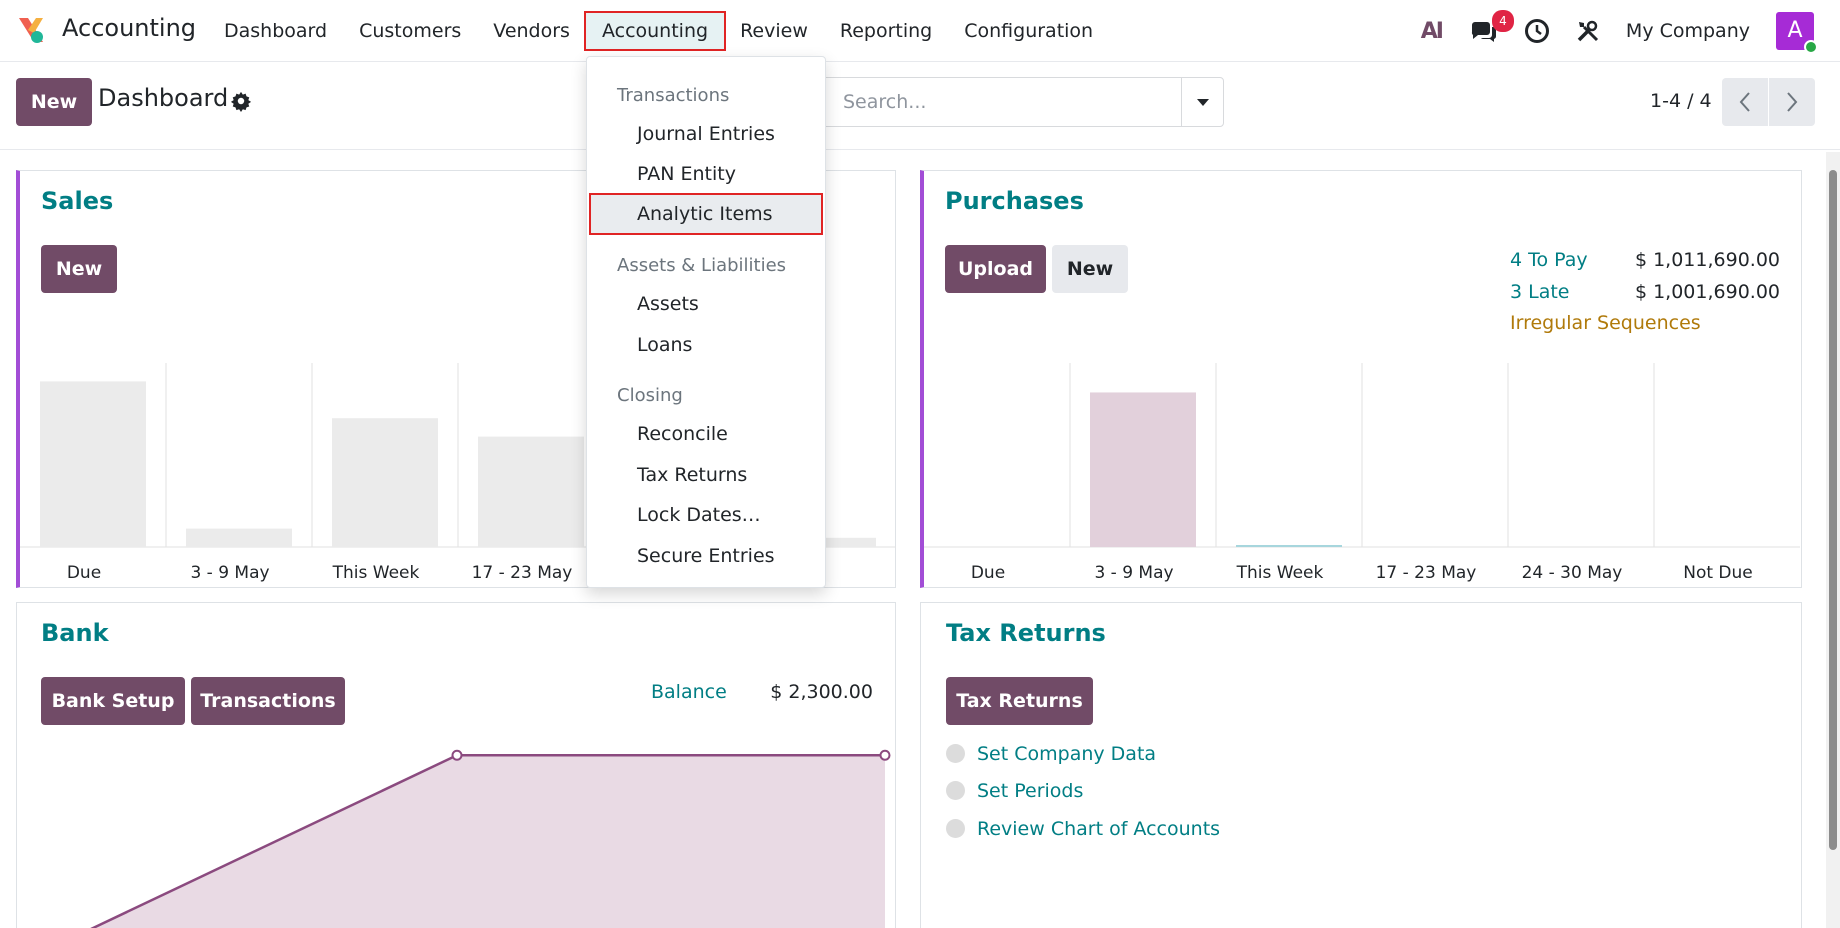  What do you see at coordinates (1572, 573) in the screenshot?
I see `purchases-axis-label: 24 - 30 May` at bounding box center [1572, 573].